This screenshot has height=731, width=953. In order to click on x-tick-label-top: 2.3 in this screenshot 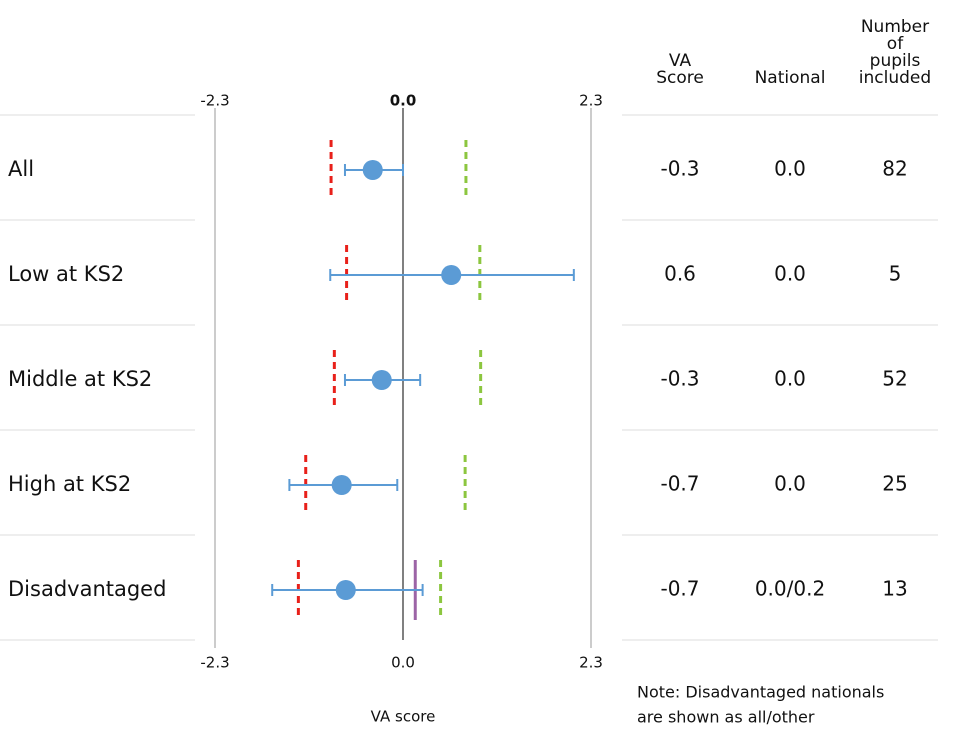, I will do `click(591, 101)`.